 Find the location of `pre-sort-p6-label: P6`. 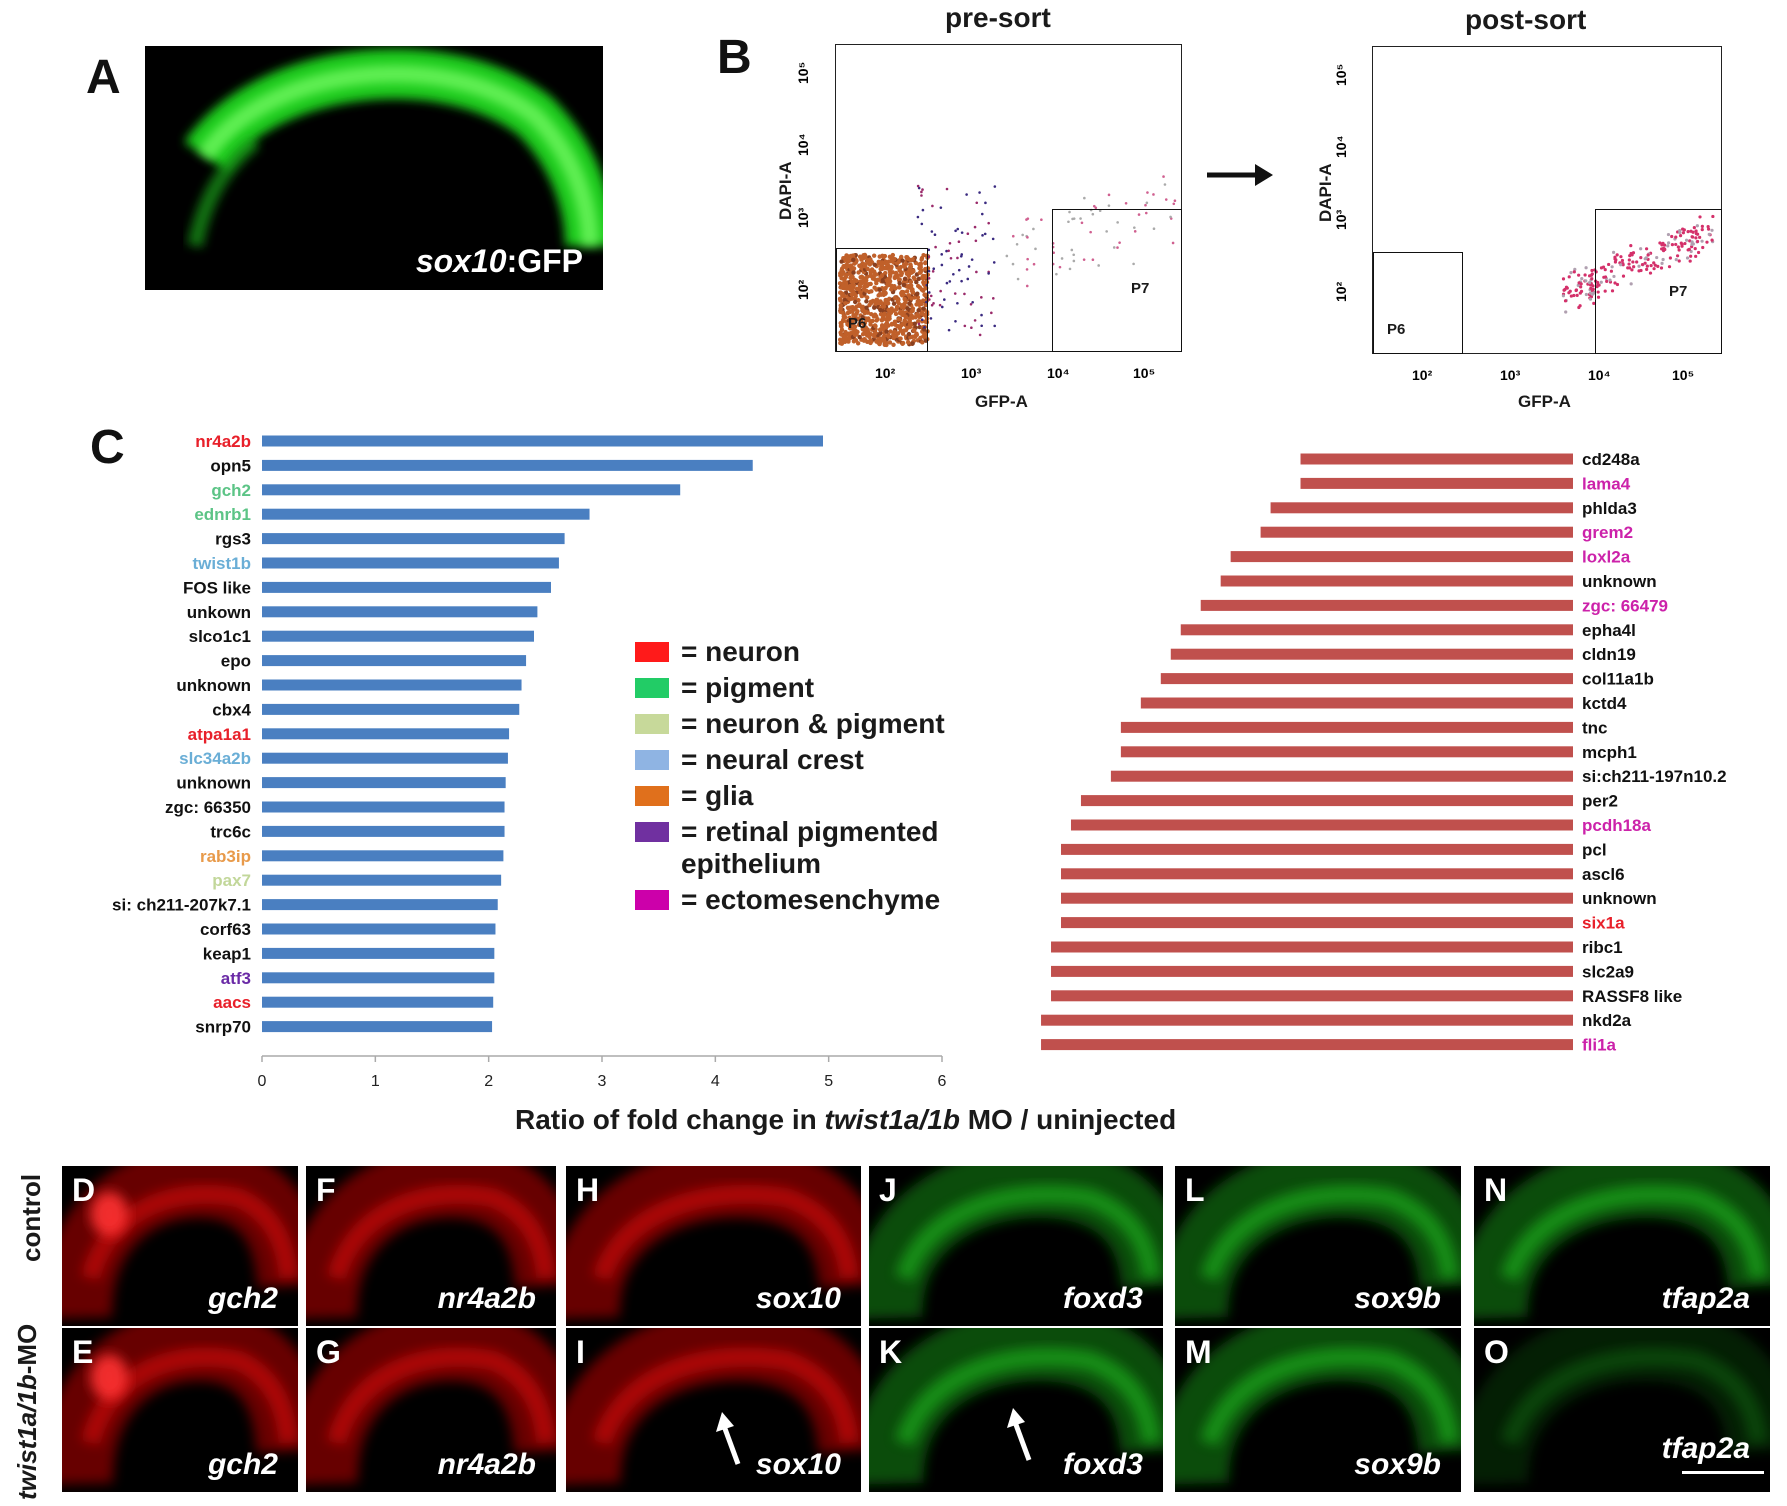

pre-sort-p6-label: P6 is located at coordinates (857, 323).